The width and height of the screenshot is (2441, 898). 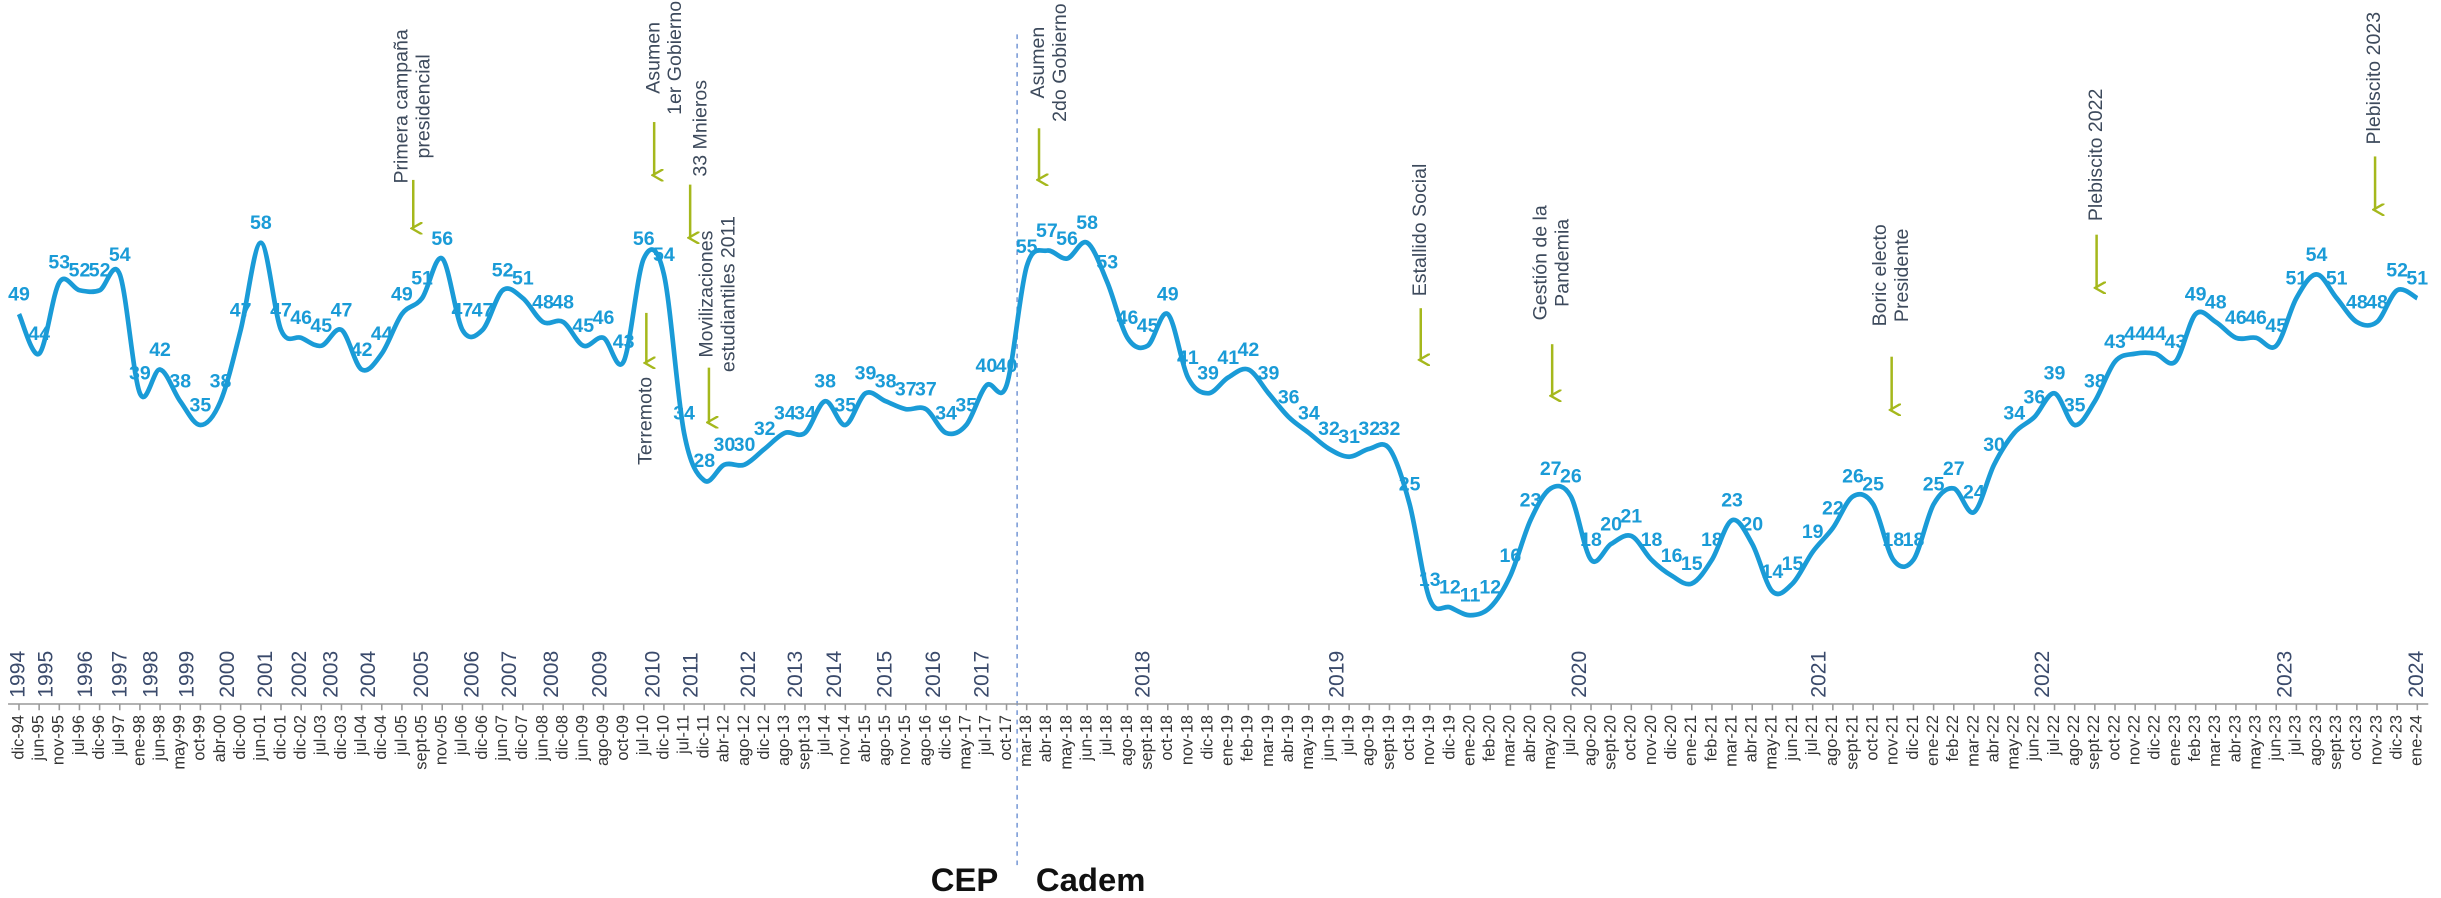 I want to click on annotation: Estallido Social, so click(x=1420, y=230).